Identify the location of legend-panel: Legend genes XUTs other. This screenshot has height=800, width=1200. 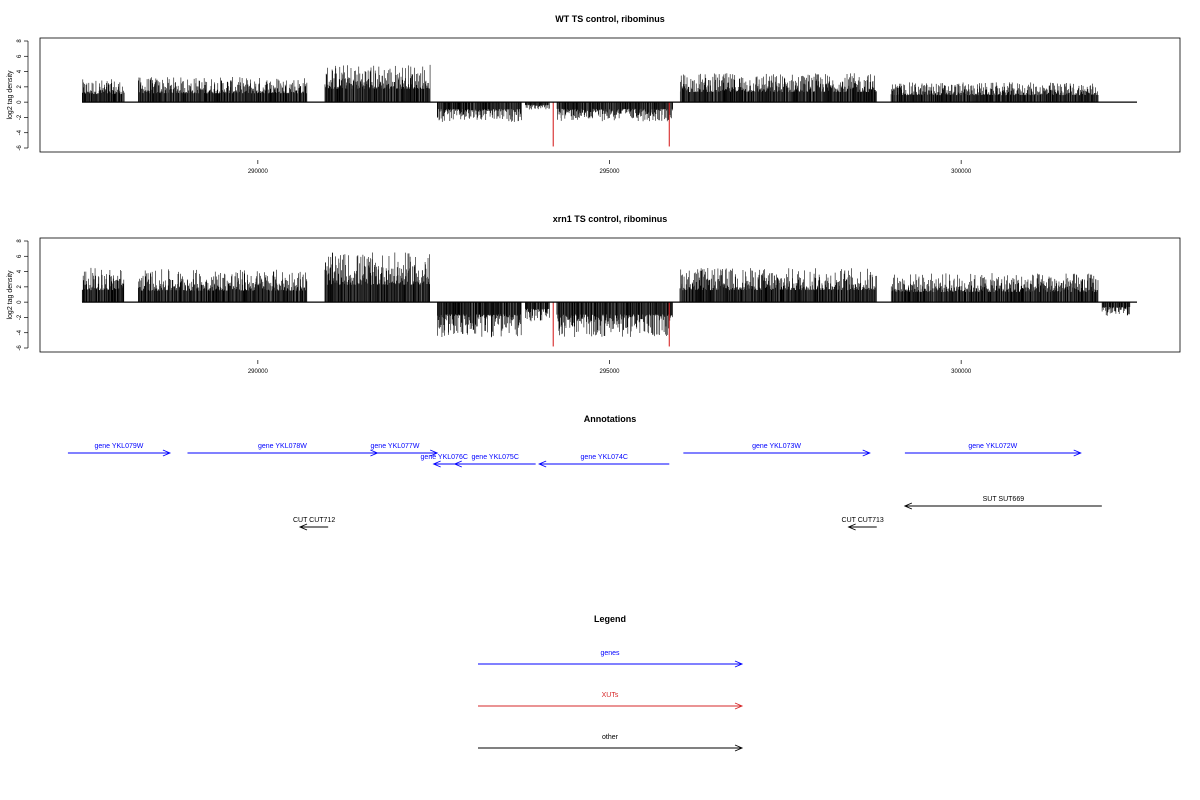
(611, 683).